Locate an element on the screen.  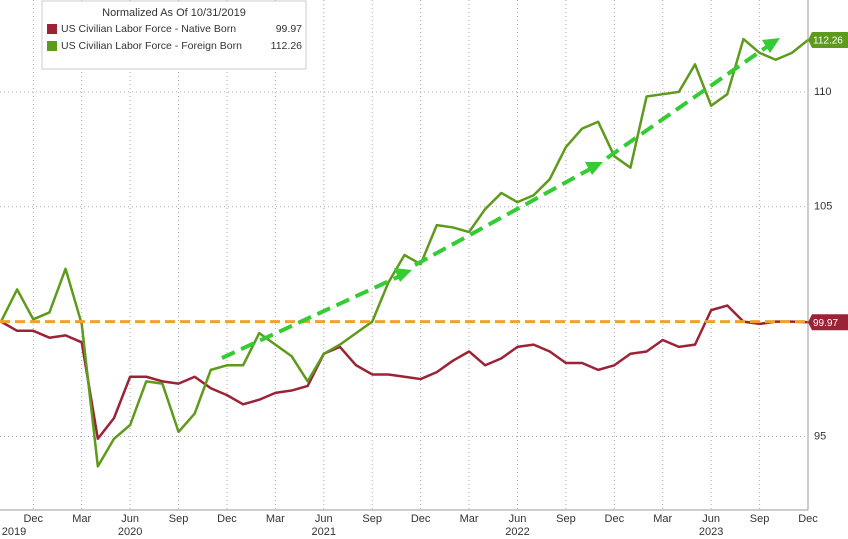
y-tick-label: 95 is located at coordinates (820, 436).